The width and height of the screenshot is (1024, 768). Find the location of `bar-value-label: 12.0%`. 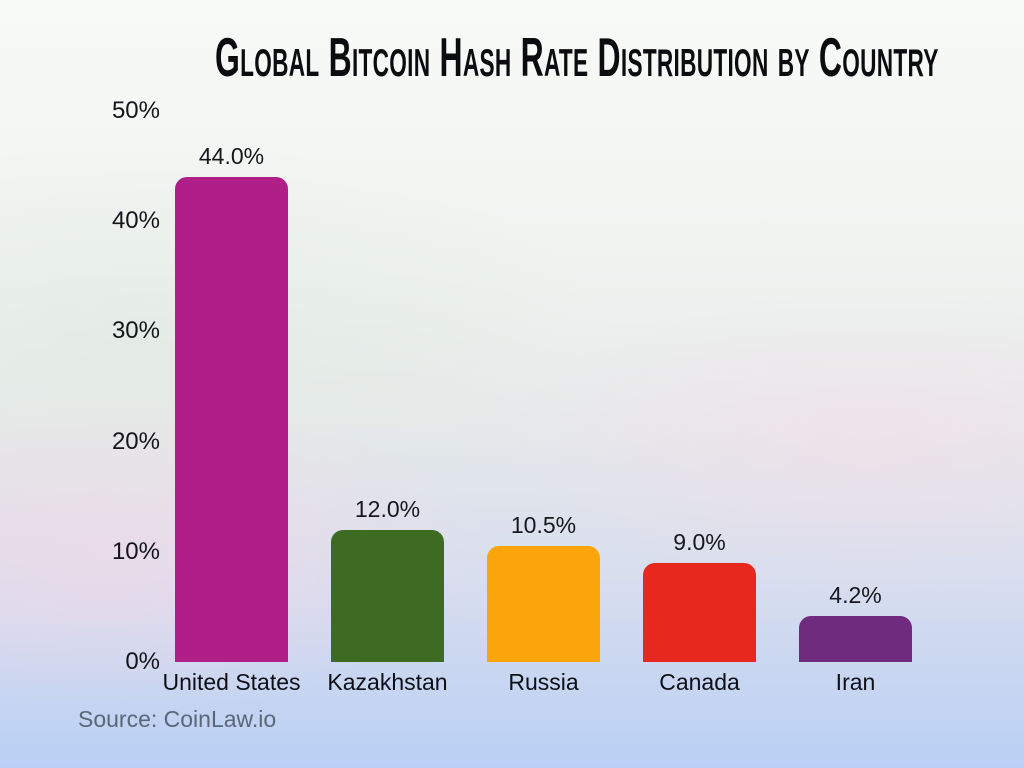

bar-value-label: 12.0% is located at coordinates (387, 508).